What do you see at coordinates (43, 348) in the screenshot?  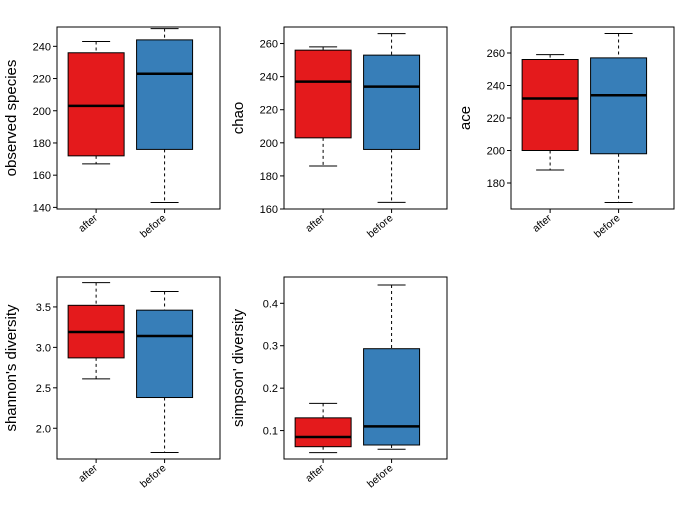 I see `y-tick-label: 3.0` at bounding box center [43, 348].